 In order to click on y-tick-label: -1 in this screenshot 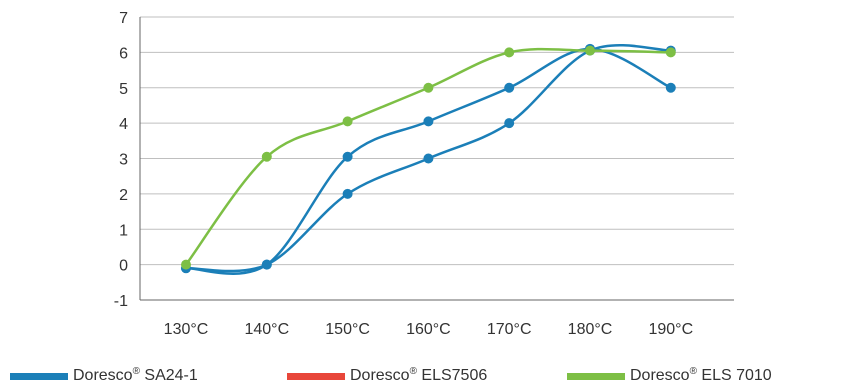, I will do `click(121, 301)`.